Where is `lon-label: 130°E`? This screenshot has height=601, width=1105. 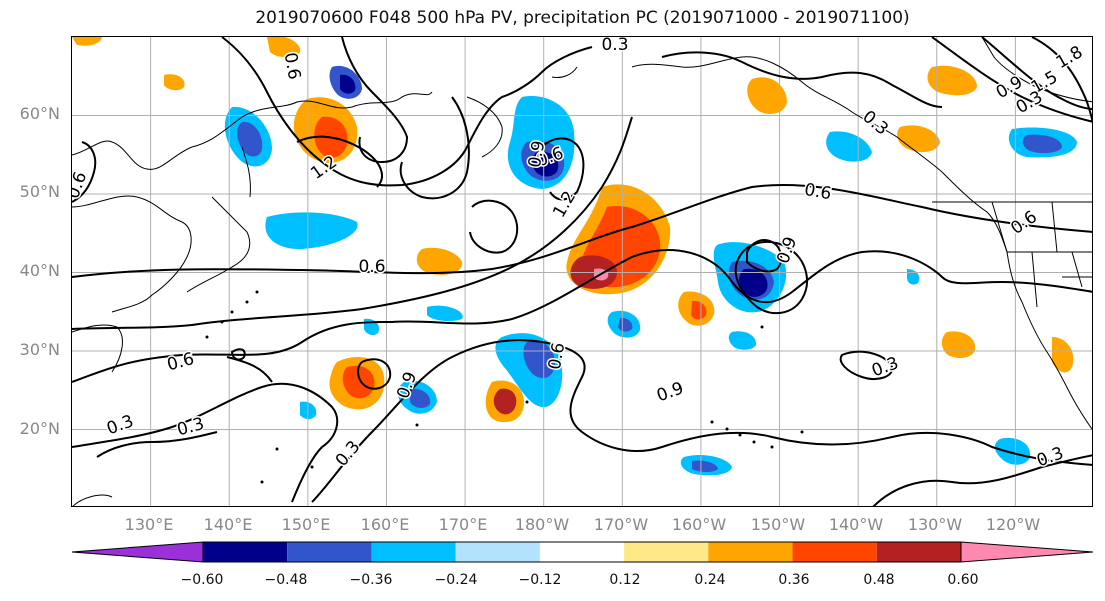 lon-label: 130°E is located at coordinates (149, 524).